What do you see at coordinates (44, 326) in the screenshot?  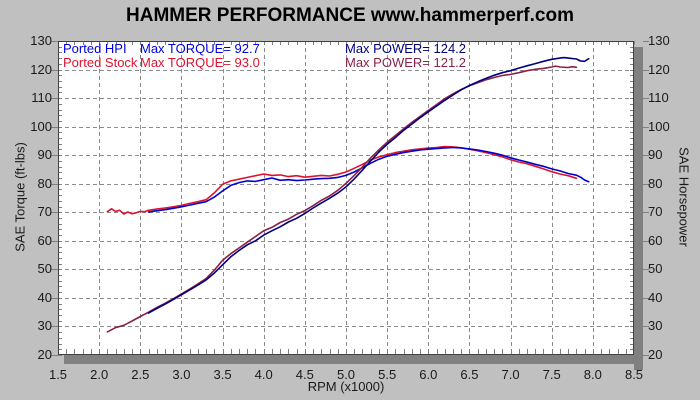 I see `y-left-tick-label: 30` at bounding box center [44, 326].